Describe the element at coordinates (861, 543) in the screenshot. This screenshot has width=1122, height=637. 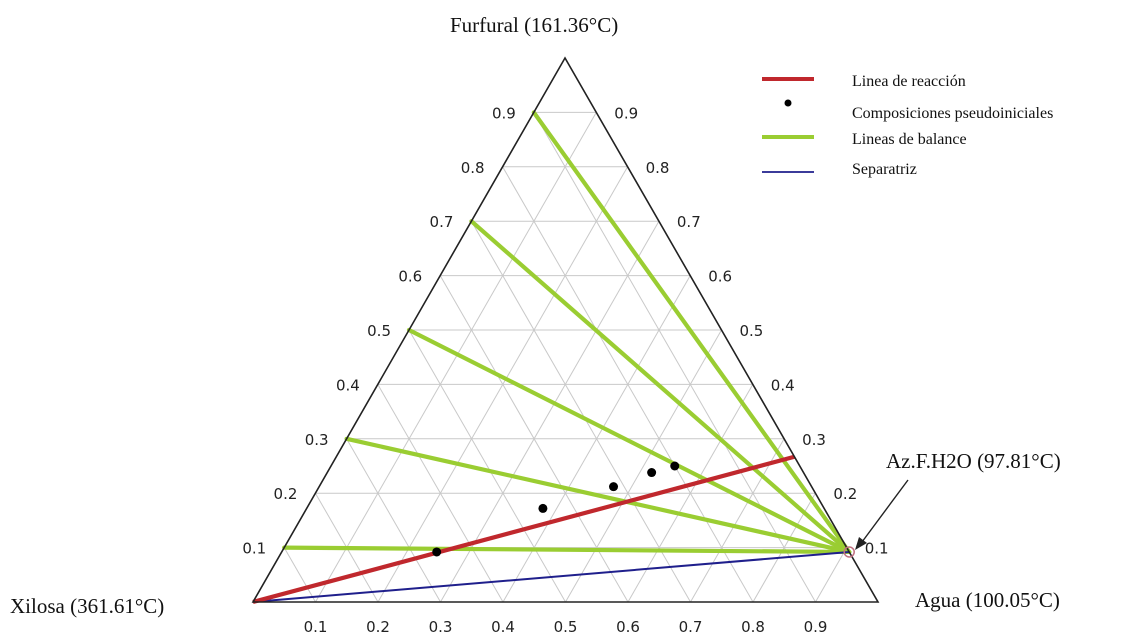
I see `azeotrope-arrow-head` at that location.